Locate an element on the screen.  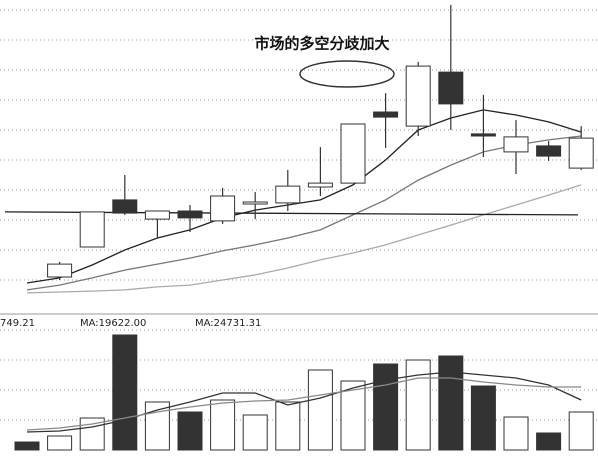
volume-header: MA:24731.31 is located at coordinates (228, 323).